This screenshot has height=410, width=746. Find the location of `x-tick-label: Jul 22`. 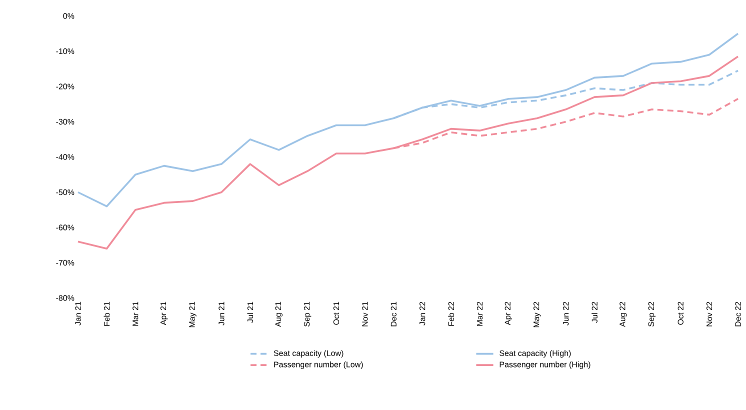

x-tick-label: Jul 22 is located at coordinates (595, 312).